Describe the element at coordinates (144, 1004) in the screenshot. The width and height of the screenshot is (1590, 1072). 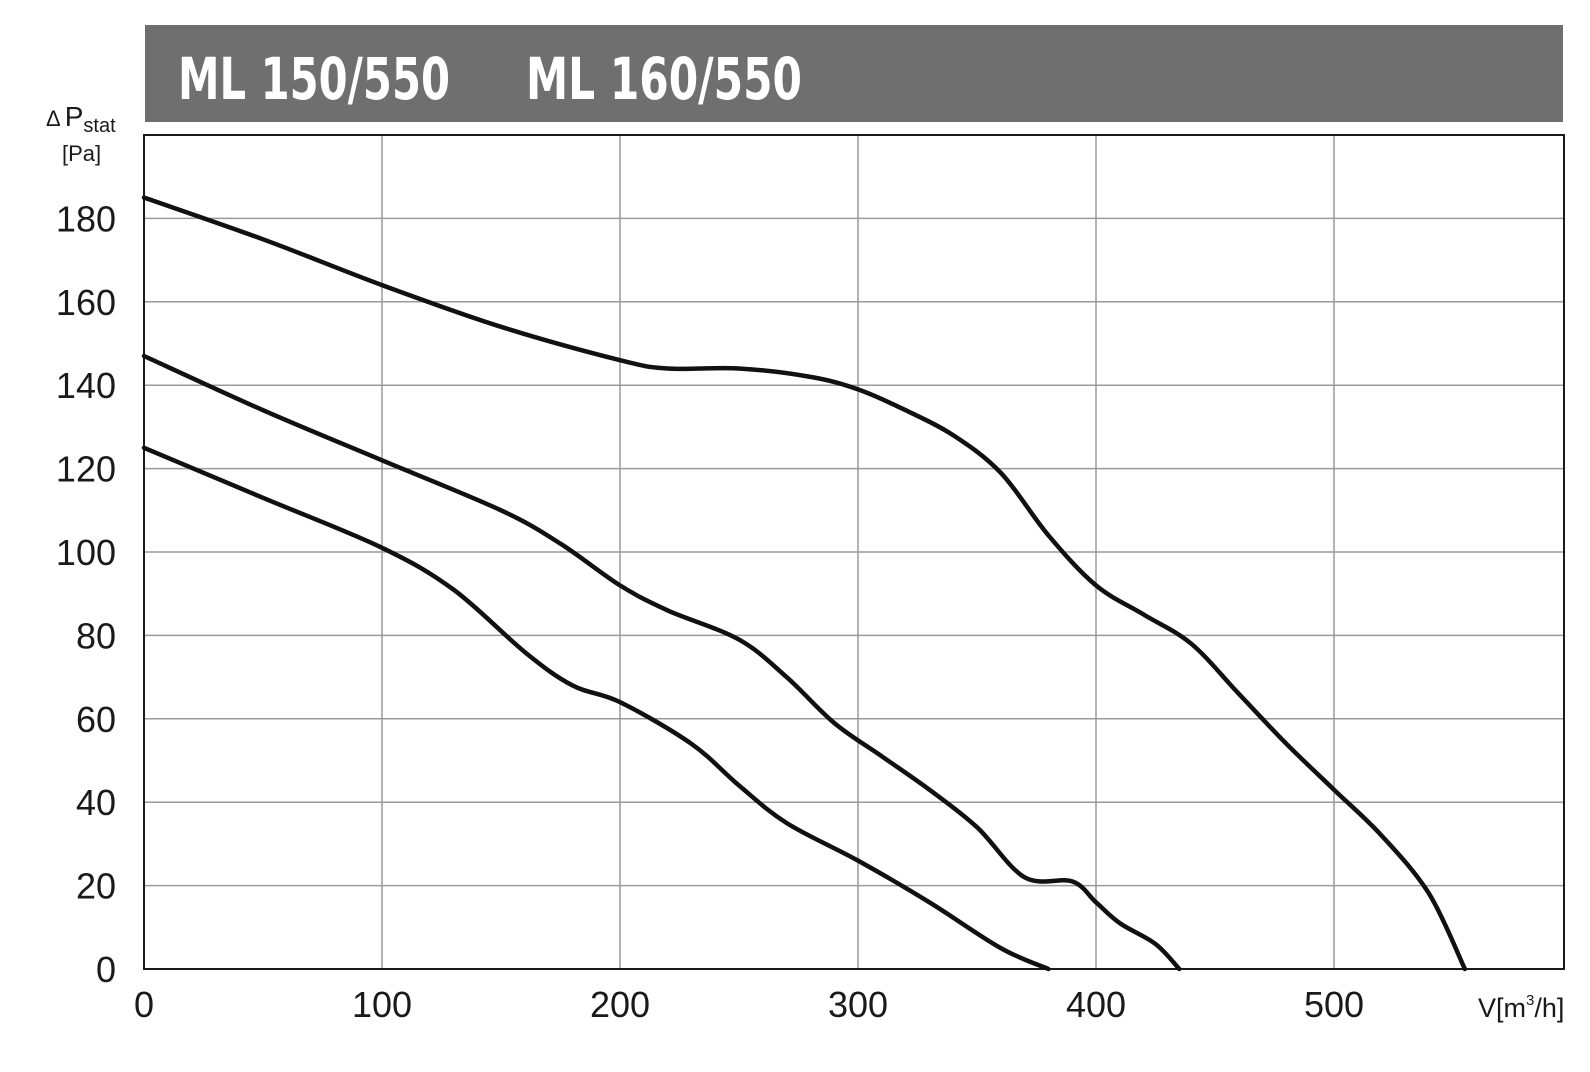
I see `x-tick-label: 0` at that location.